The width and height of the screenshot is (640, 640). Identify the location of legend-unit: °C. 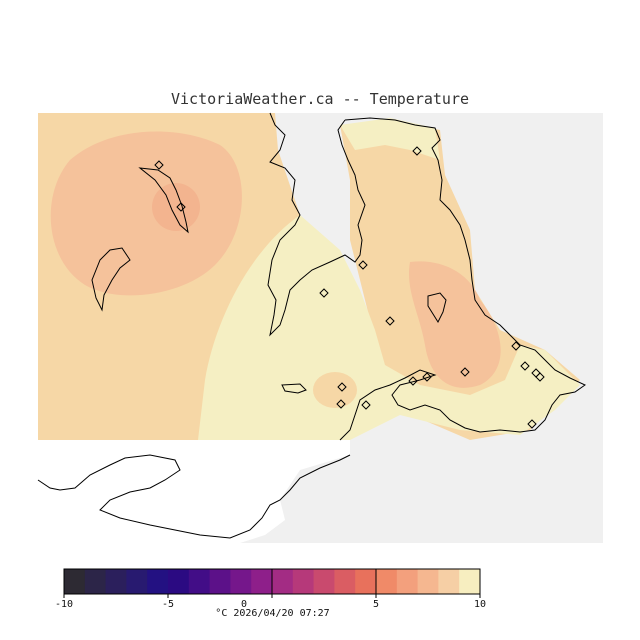
(221, 613).